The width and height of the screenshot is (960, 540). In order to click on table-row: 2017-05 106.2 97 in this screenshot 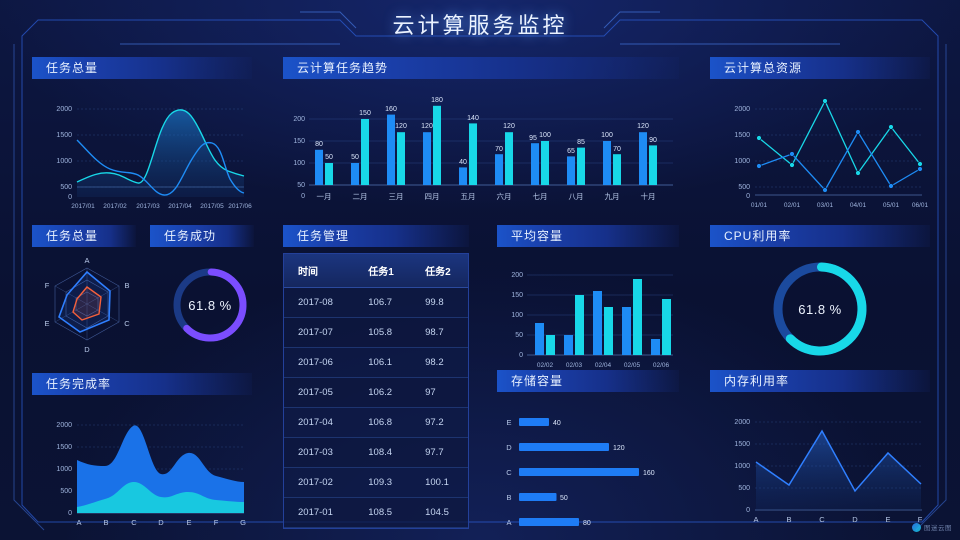, I will do `click(376, 392)`.